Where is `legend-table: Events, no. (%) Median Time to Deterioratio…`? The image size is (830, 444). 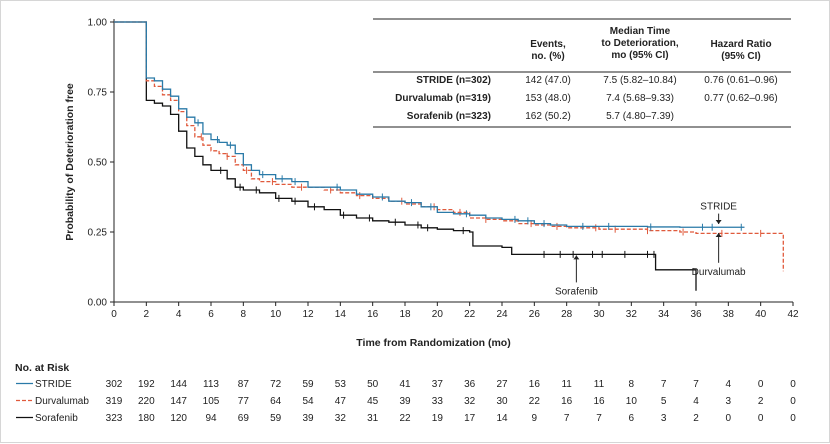 legend-table: Events, no. (%) Median Time to Deterioratio… is located at coordinates (582, 73).